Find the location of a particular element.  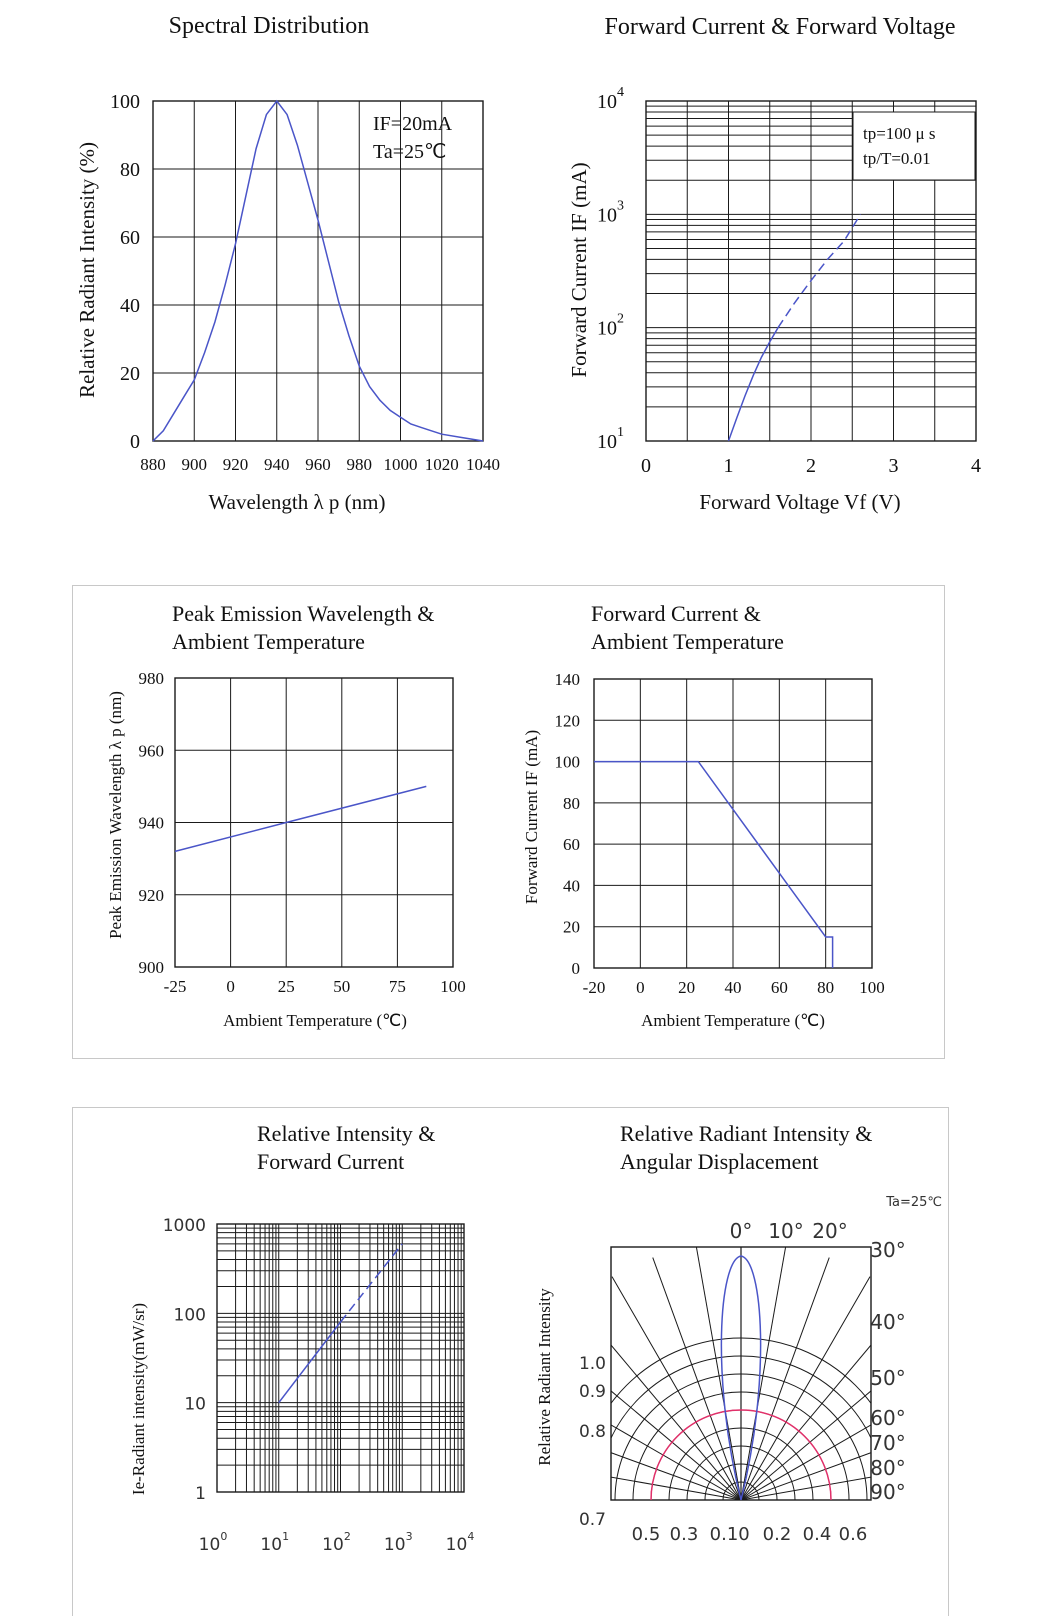

rifc-y-tick: 1000 is located at coordinates (184, 1226).